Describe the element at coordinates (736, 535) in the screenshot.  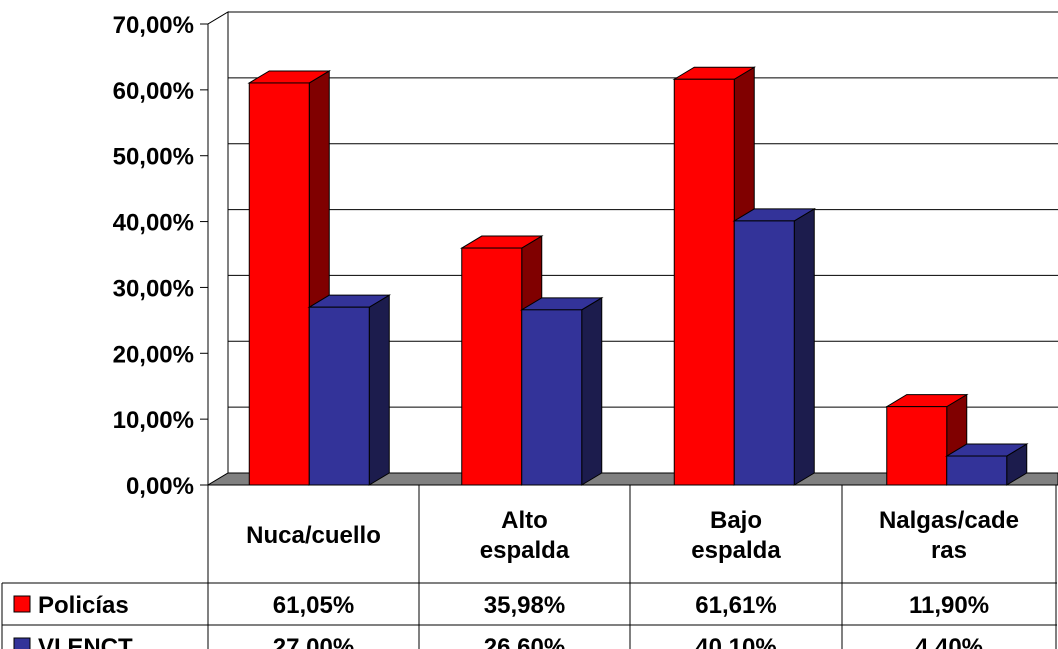
I see `category-label: Bajo espalda` at that location.